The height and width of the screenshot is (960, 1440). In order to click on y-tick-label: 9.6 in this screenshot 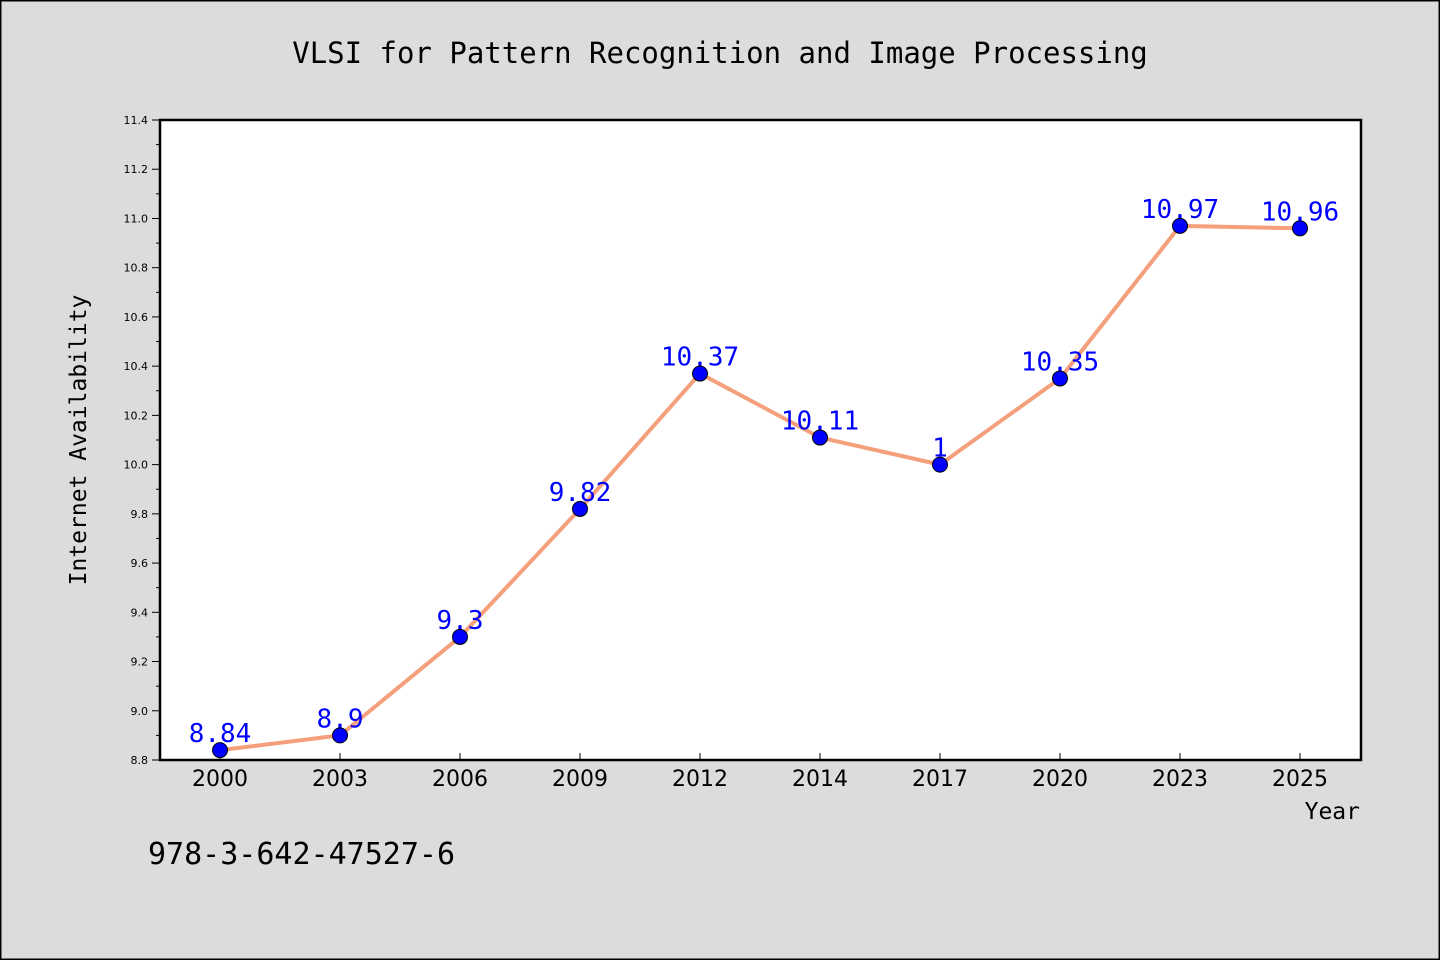, I will do `click(140, 563)`.